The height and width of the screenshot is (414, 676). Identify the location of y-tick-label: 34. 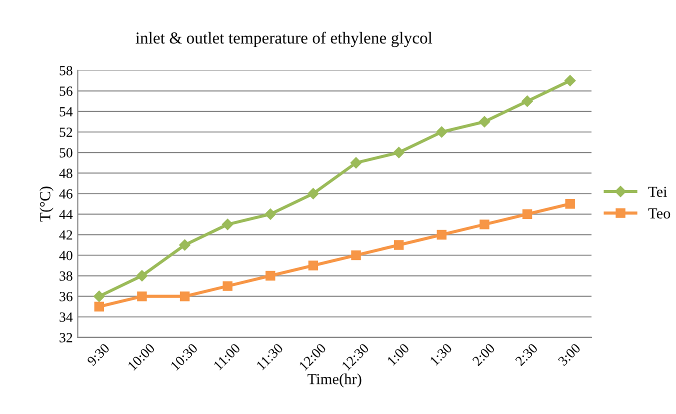
(66, 317).